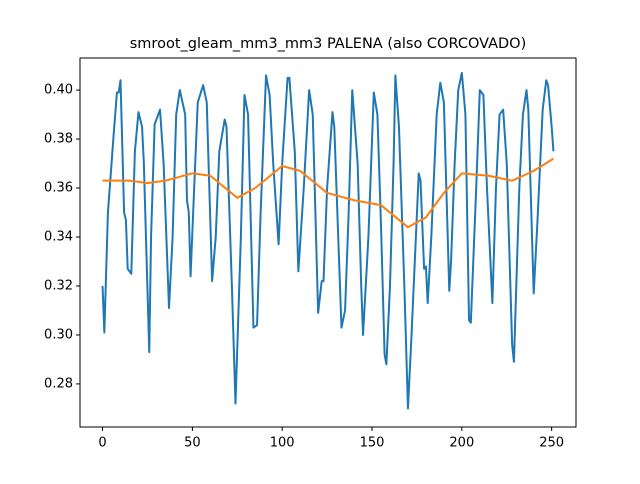  Describe the element at coordinates (58, 139) in the screenshot. I see `y-tick-label: 0.38` at that location.